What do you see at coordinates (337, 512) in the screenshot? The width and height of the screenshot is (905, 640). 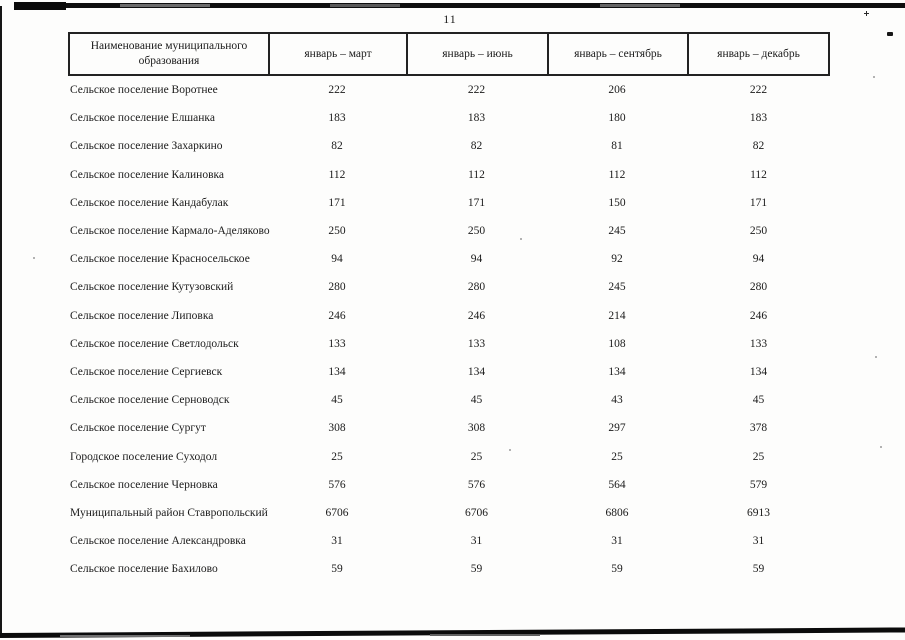 I see `value-jan-mar: 6706` at bounding box center [337, 512].